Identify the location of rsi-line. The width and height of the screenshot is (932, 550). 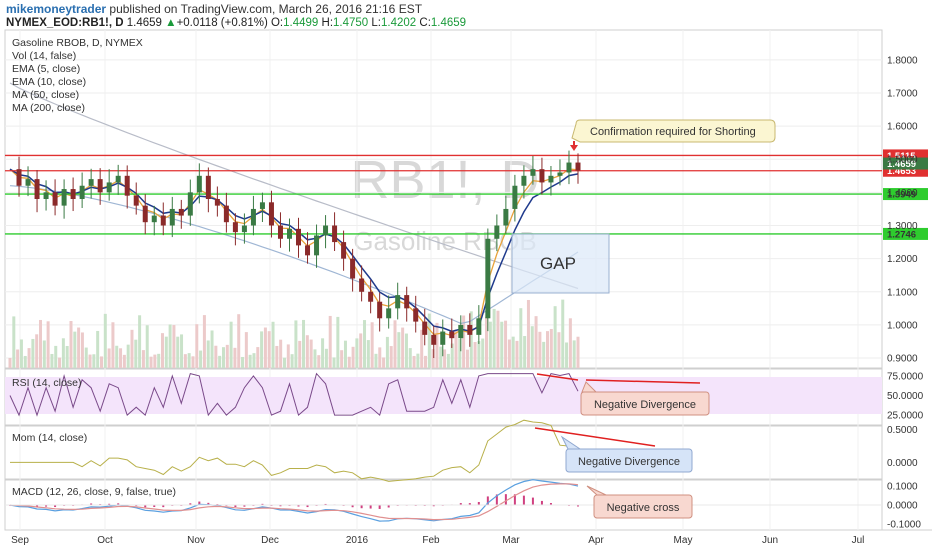
(294, 394).